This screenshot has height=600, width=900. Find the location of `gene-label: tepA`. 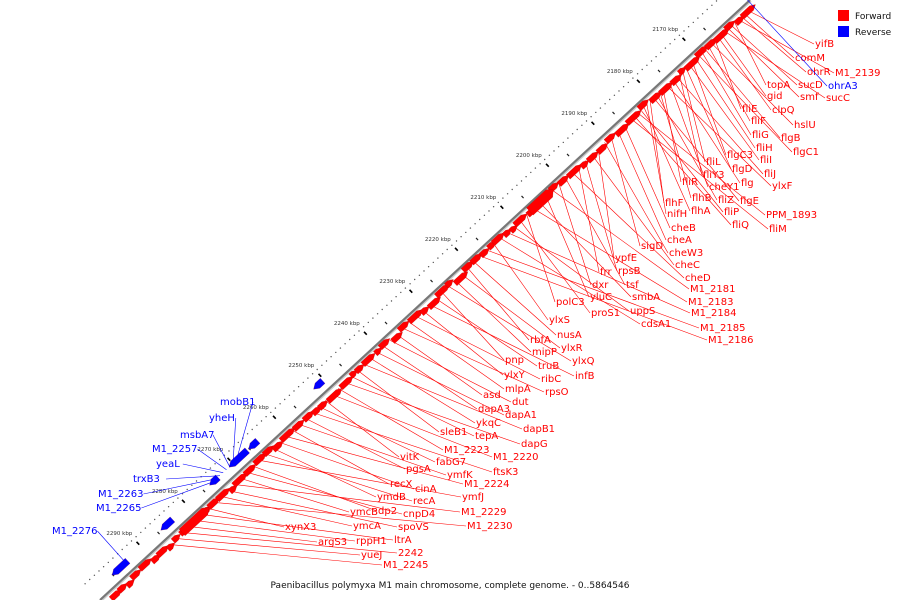

gene-label: tepA is located at coordinates (486, 436).